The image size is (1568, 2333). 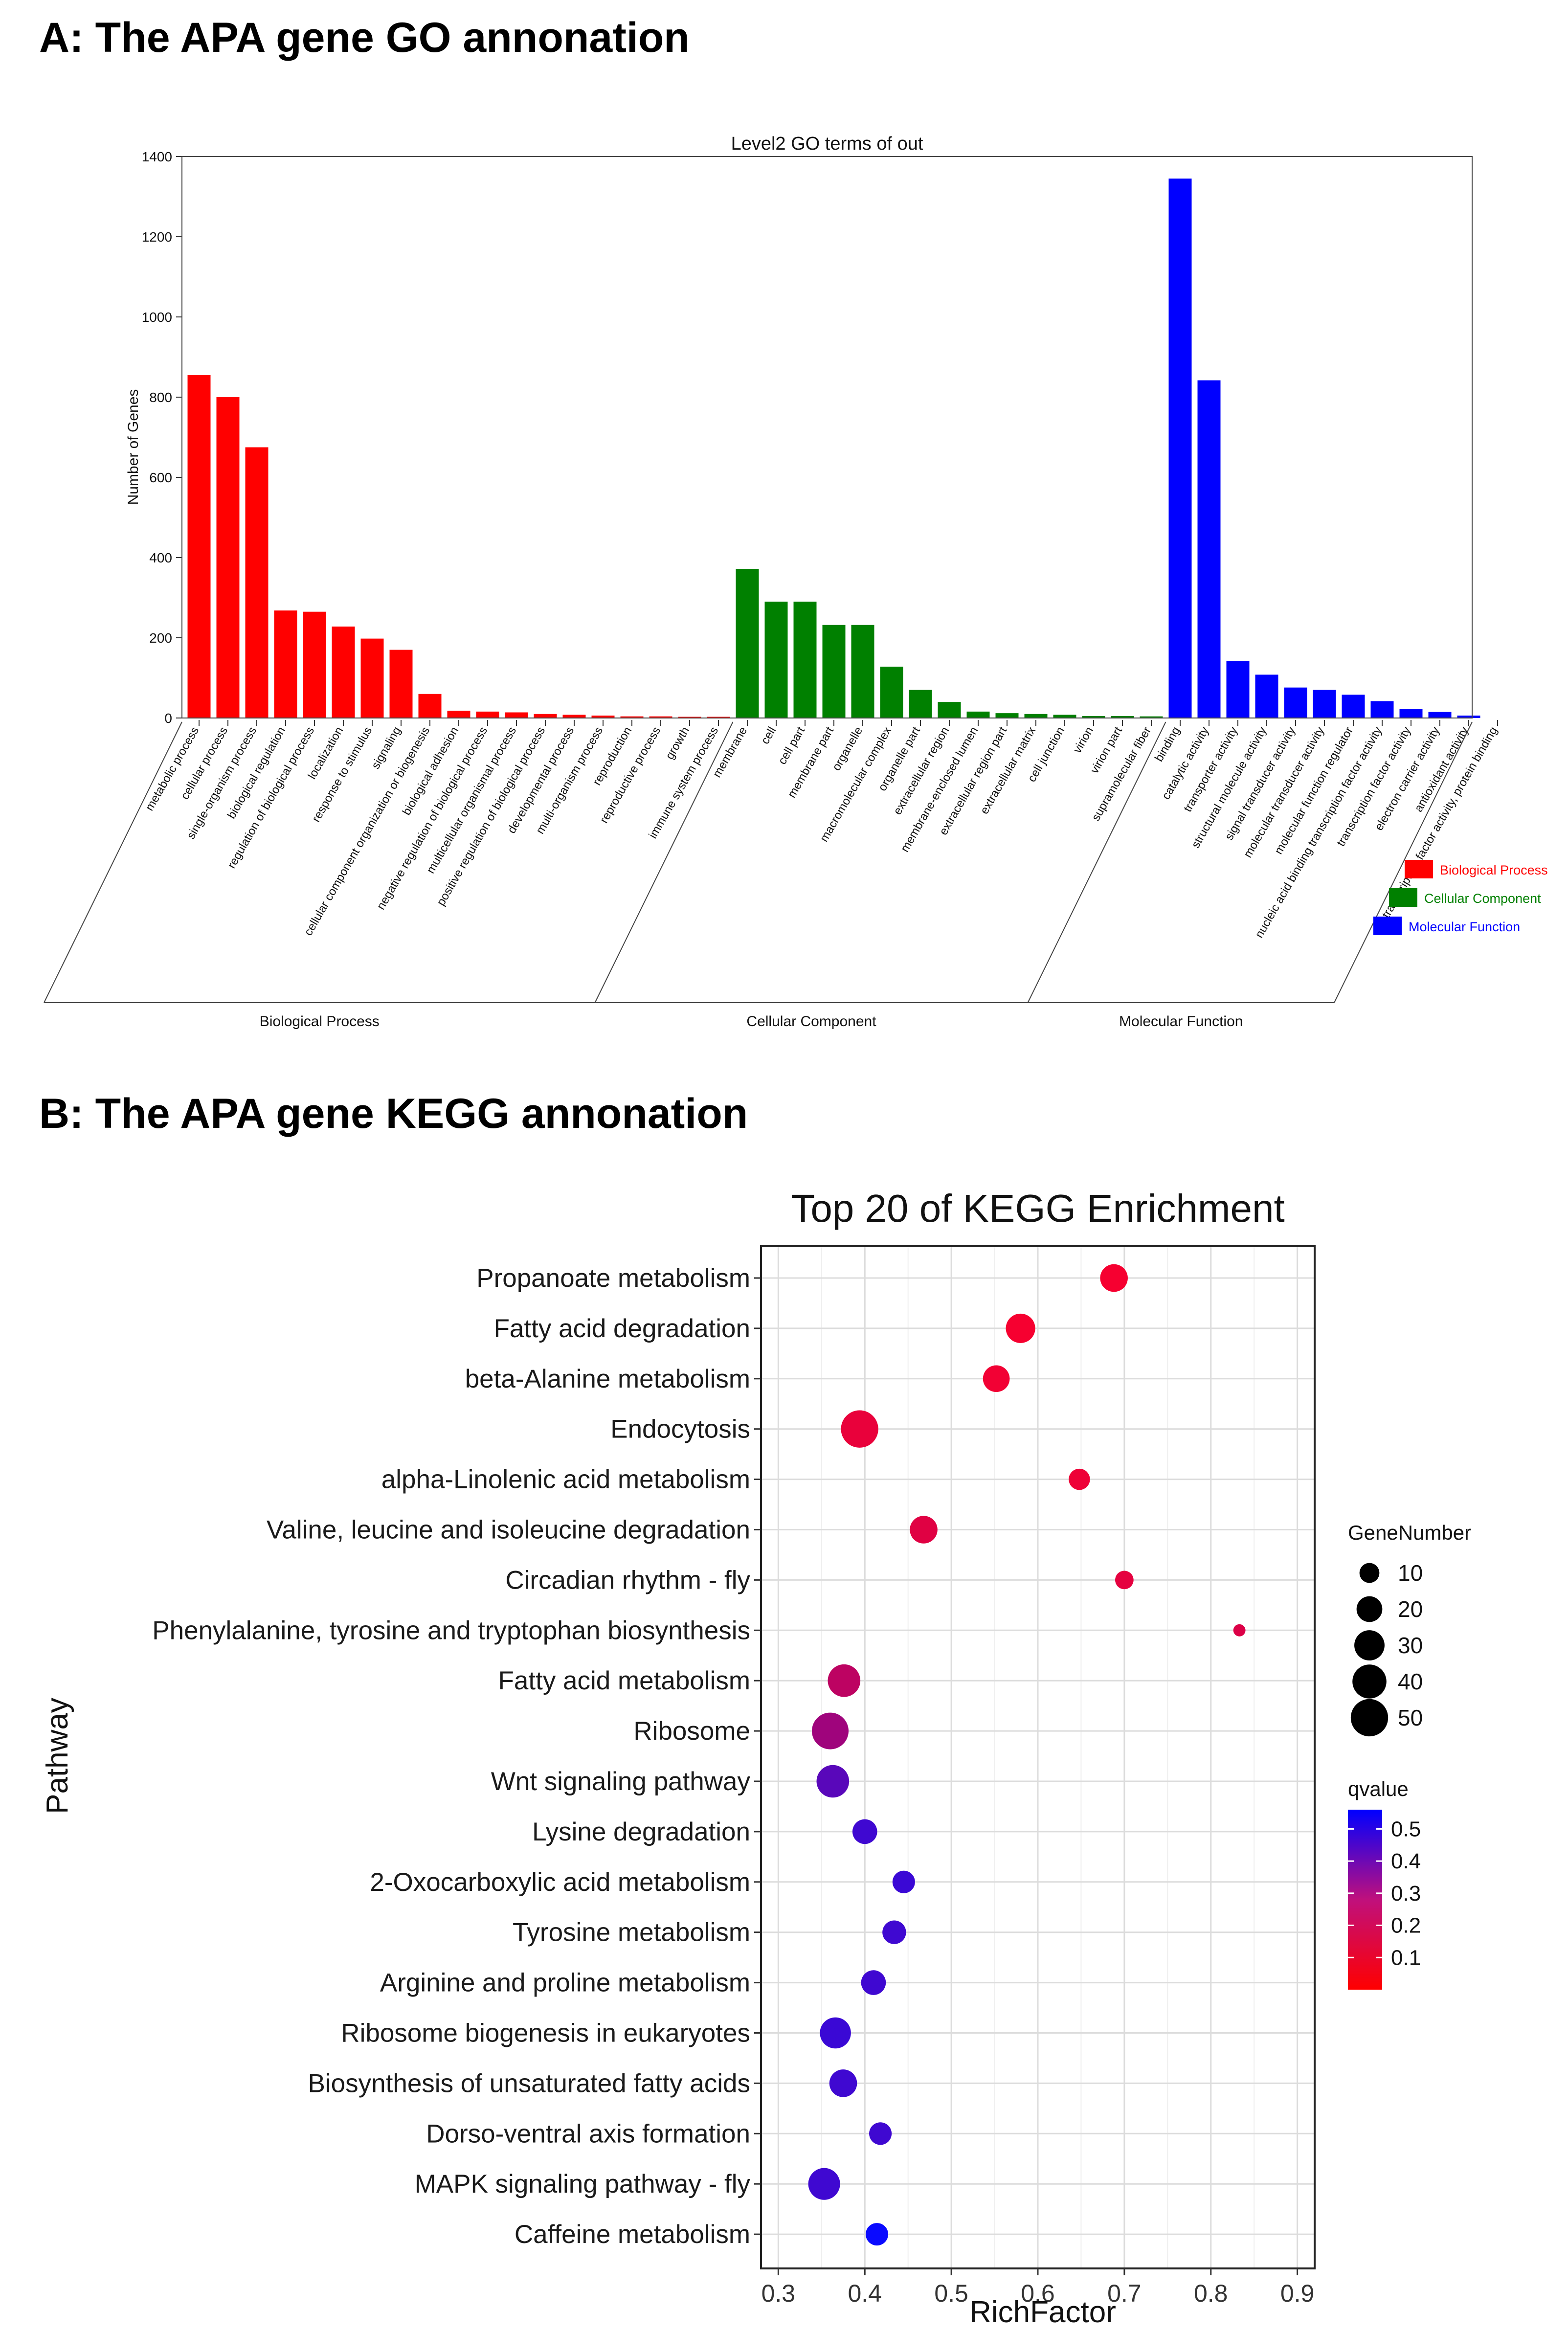 I want to click on kegg-y-axis-label: Pathway, so click(x=57, y=1756).